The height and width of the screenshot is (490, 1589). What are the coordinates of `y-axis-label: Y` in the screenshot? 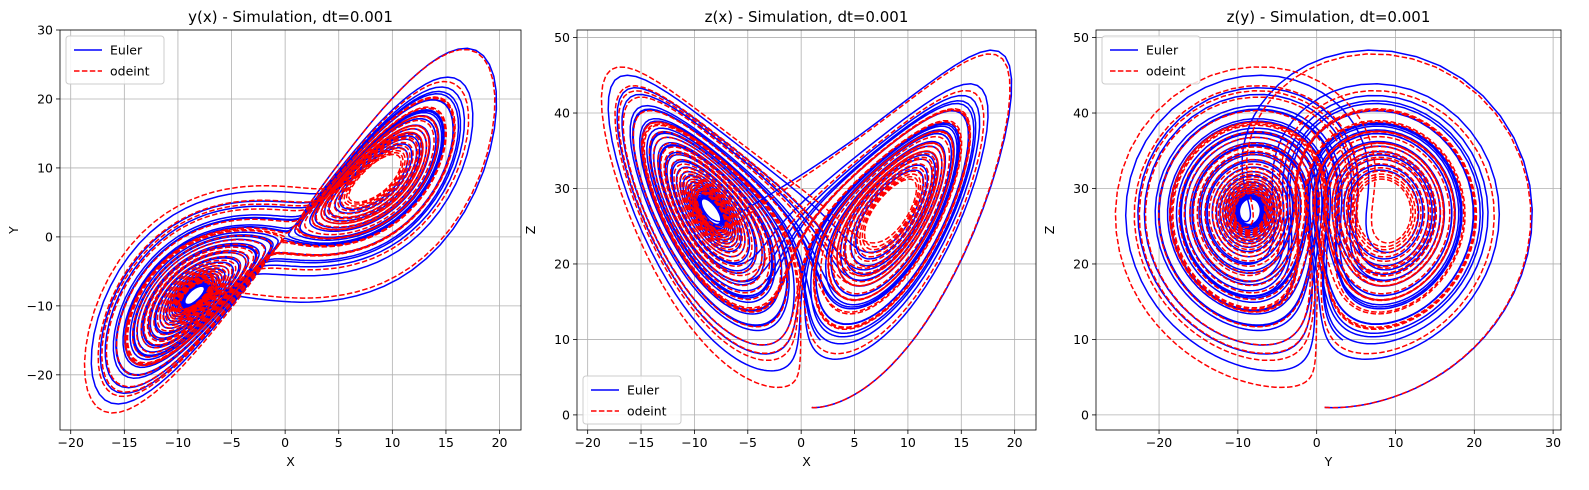 It's located at (13, 230).